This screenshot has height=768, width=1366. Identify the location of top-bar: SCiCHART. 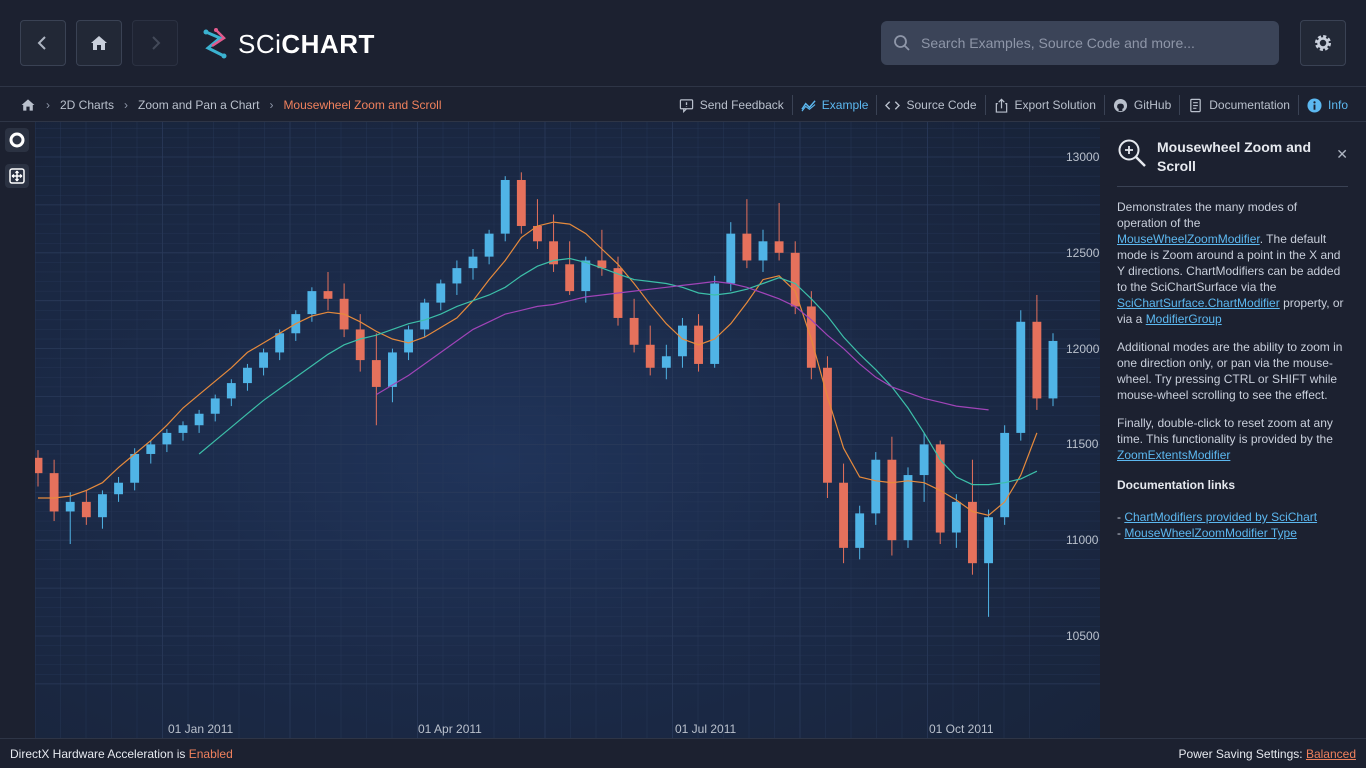
(683, 43).